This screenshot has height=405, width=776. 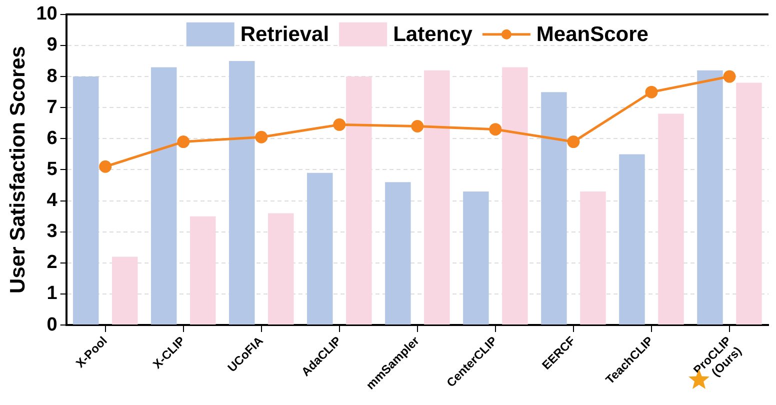 I want to click on y-tick-label: 7, so click(x=52, y=107).